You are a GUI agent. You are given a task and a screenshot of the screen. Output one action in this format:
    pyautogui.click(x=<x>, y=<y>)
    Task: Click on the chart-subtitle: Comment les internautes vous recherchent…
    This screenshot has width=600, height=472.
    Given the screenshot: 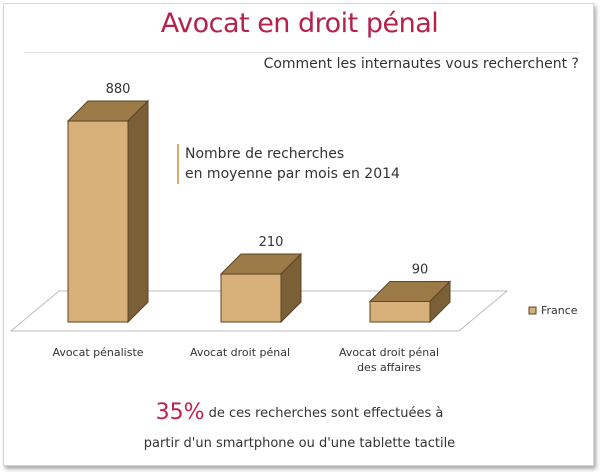 What is the action you would take?
    pyautogui.click(x=421, y=64)
    